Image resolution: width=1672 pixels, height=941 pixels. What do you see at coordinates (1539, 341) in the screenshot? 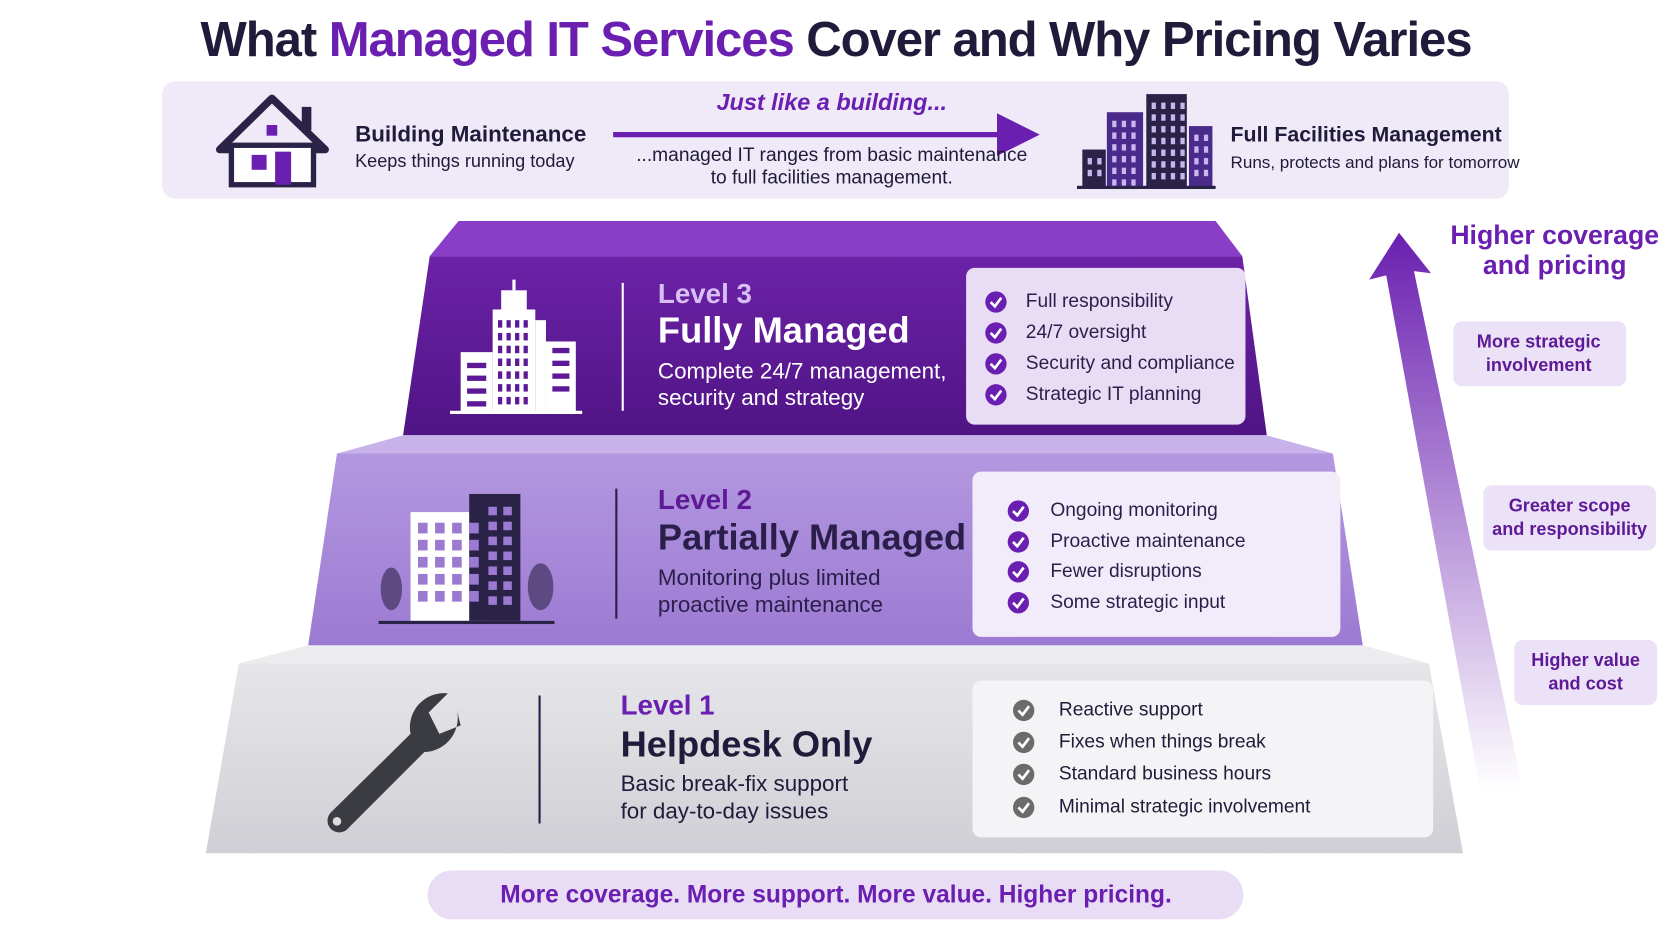
I see `side-tag-text: More strategic` at bounding box center [1539, 341].